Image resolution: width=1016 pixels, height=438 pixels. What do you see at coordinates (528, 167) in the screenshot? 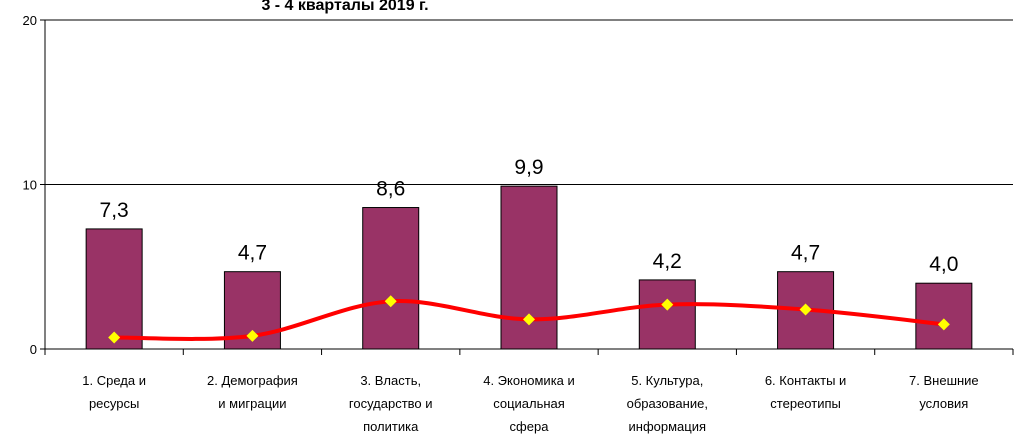
I see `value-label: 9,9` at bounding box center [528, 167].